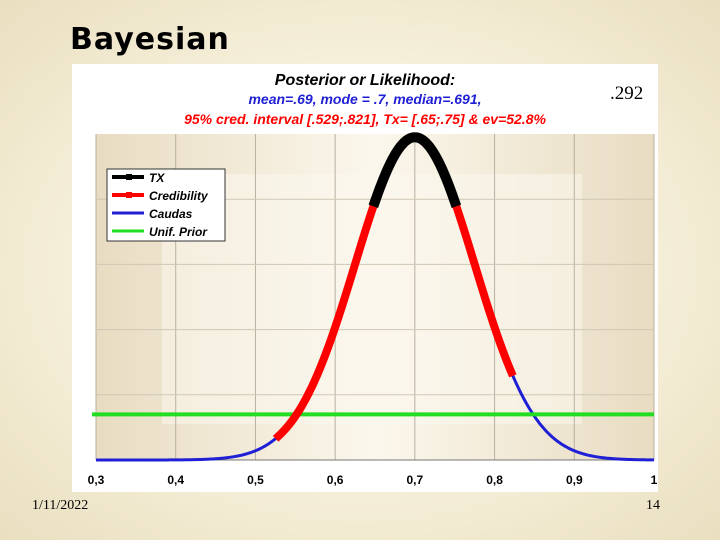 Image resolution: width=720 pixels, height=540 pixels. I want to click on legend-item-tx: TX, so click(138, 178).